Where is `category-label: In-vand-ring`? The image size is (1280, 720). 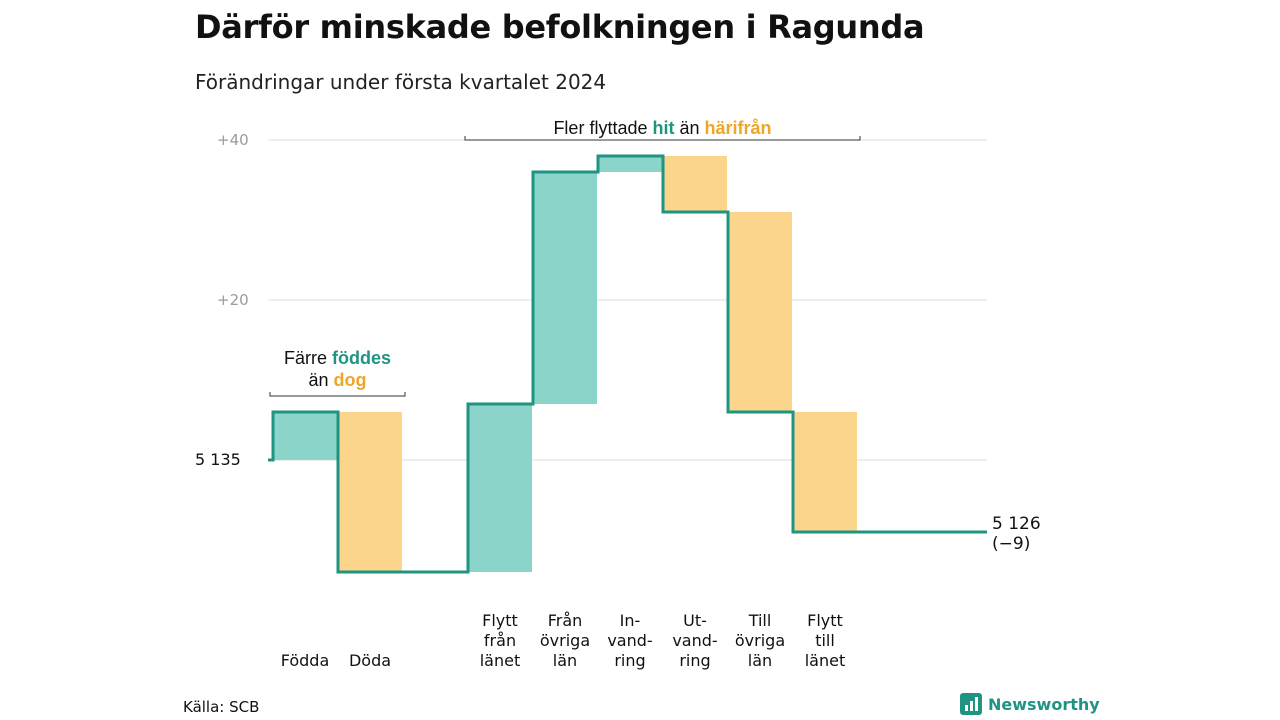
category-label: In-vand-ring is located at coordinates (629, 640).